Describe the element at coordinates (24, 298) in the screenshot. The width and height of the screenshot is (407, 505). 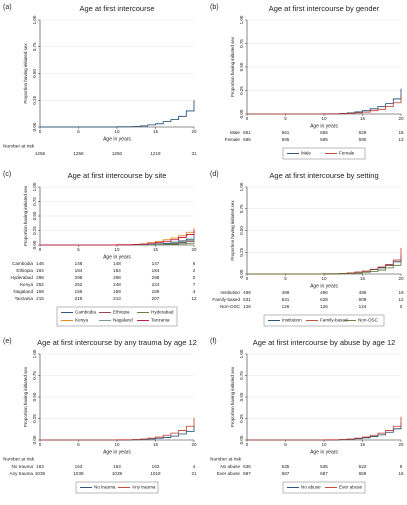
I see `risk-row-name: Tanzania` at that location.